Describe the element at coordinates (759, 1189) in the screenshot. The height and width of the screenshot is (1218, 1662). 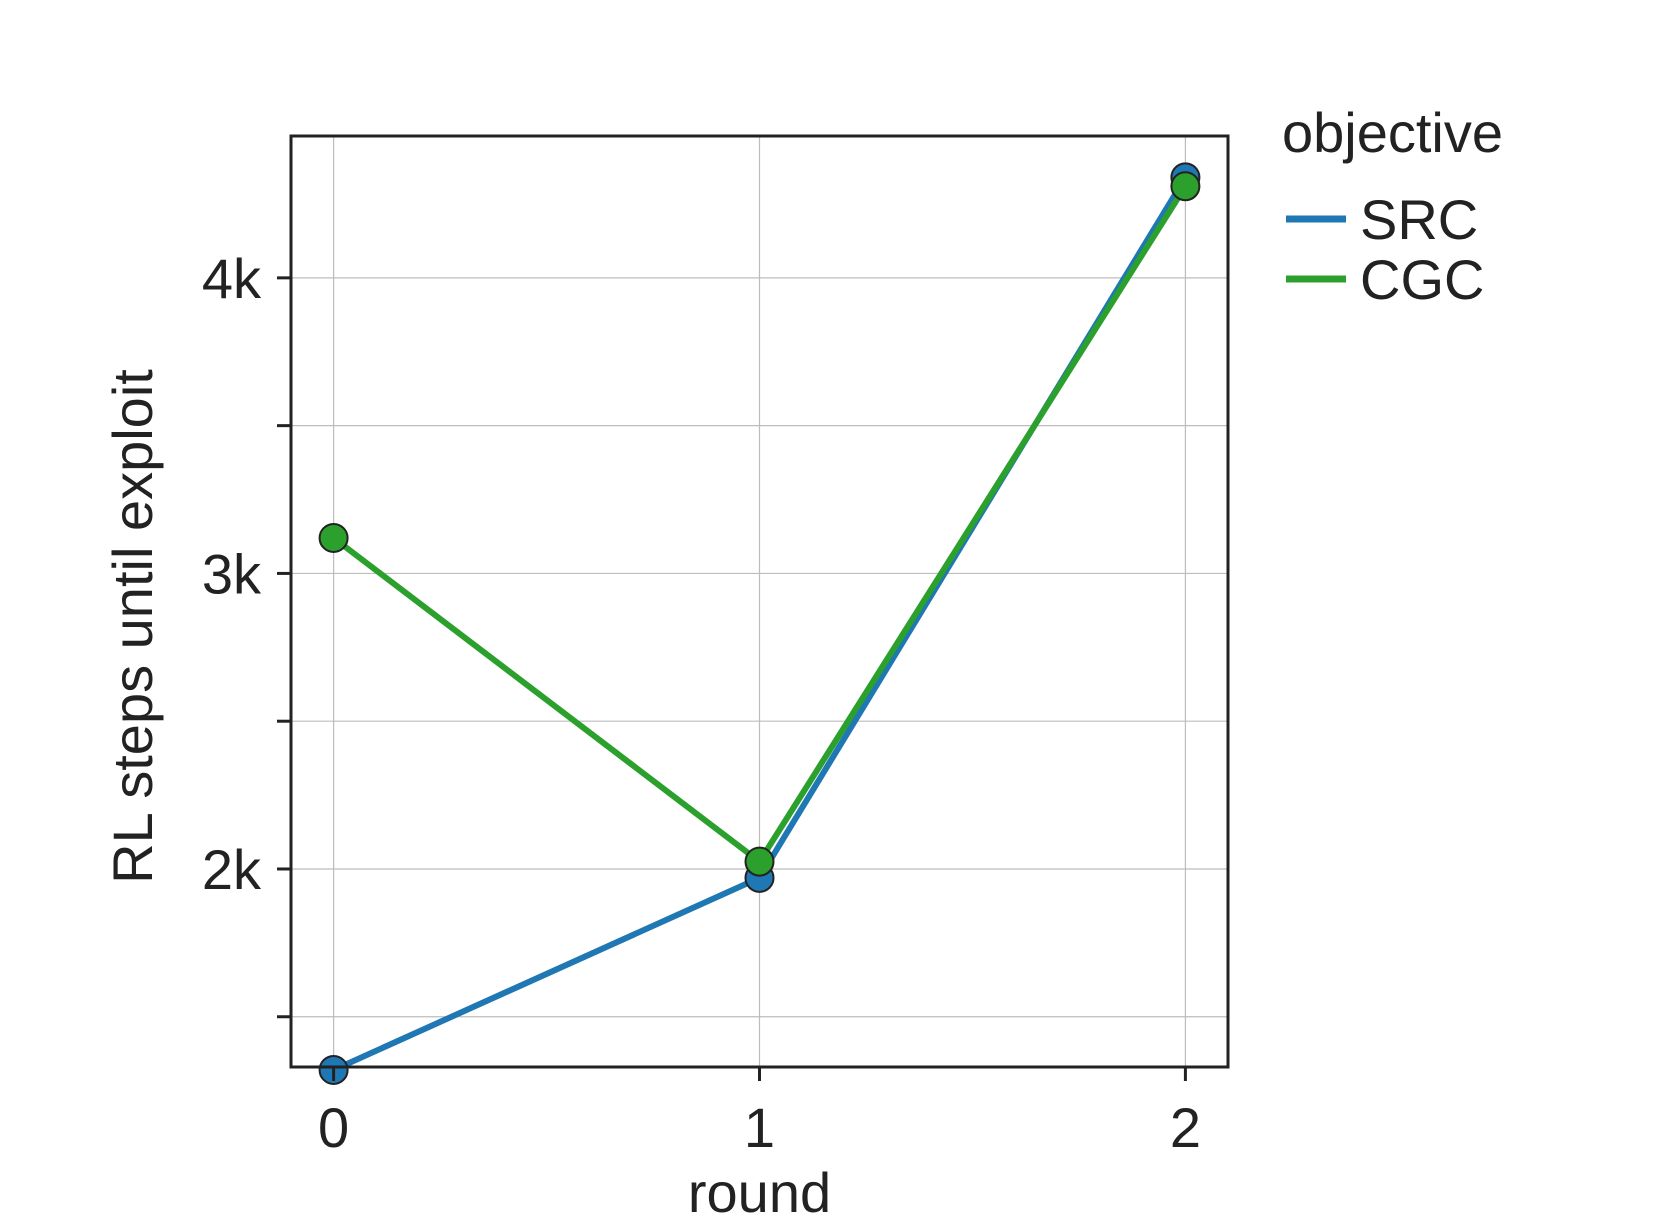
I see `x-axis-label: round` at that location.